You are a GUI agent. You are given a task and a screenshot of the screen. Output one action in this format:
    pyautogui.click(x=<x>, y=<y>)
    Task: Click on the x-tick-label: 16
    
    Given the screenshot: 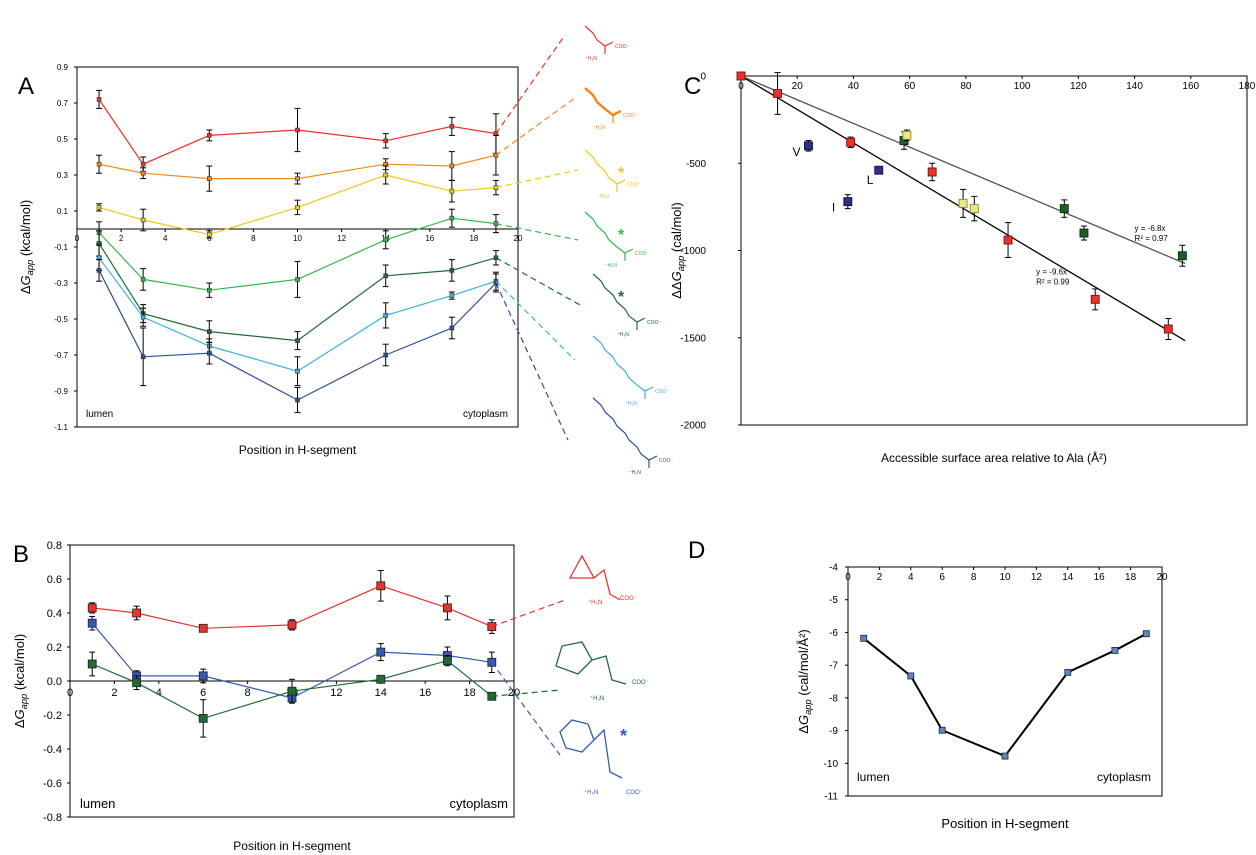 What is the action you would take?
    pyautogui.click(x=429, y=238)
    